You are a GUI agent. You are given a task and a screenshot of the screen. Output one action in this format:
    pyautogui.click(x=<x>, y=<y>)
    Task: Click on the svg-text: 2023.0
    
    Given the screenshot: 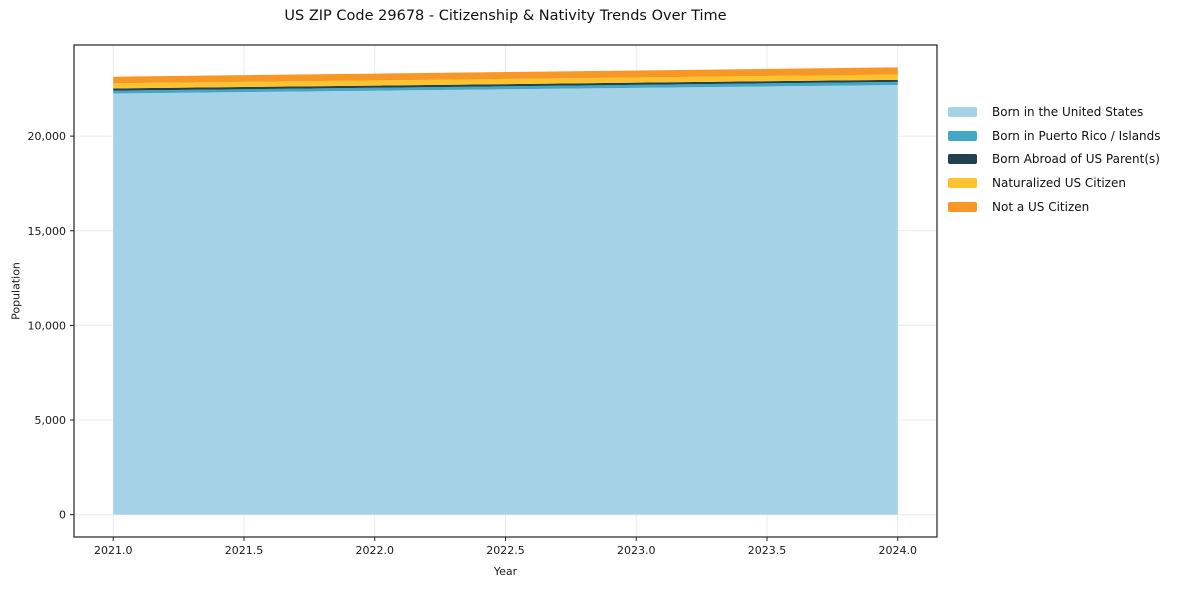 What is the action you would take?
    pyautogui.click(x=636, y=550)
    